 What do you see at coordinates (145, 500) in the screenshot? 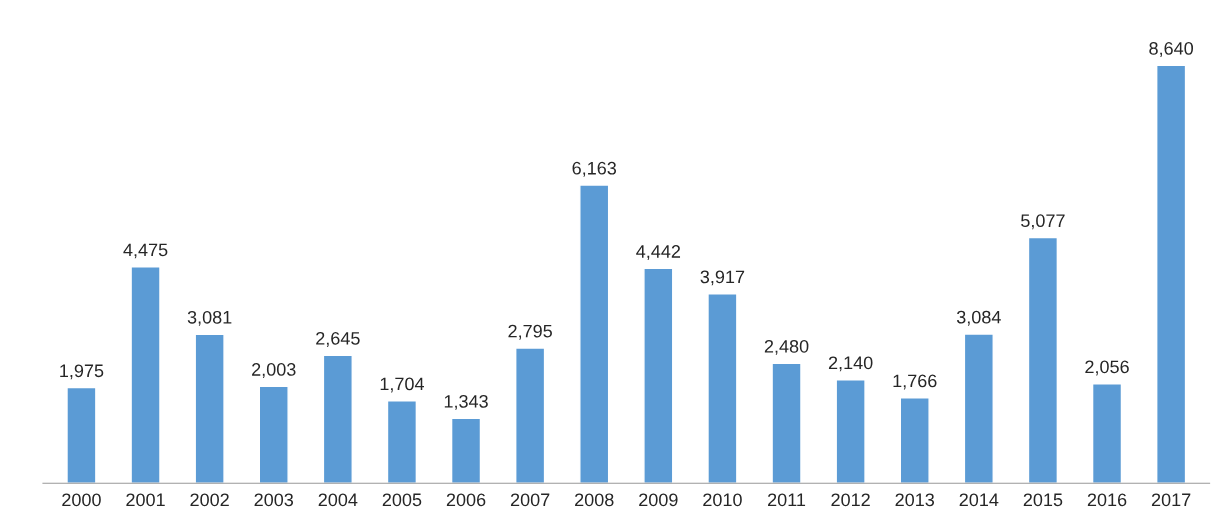
I see `x-tick-label: 2001` at bounding box center [145, 500].